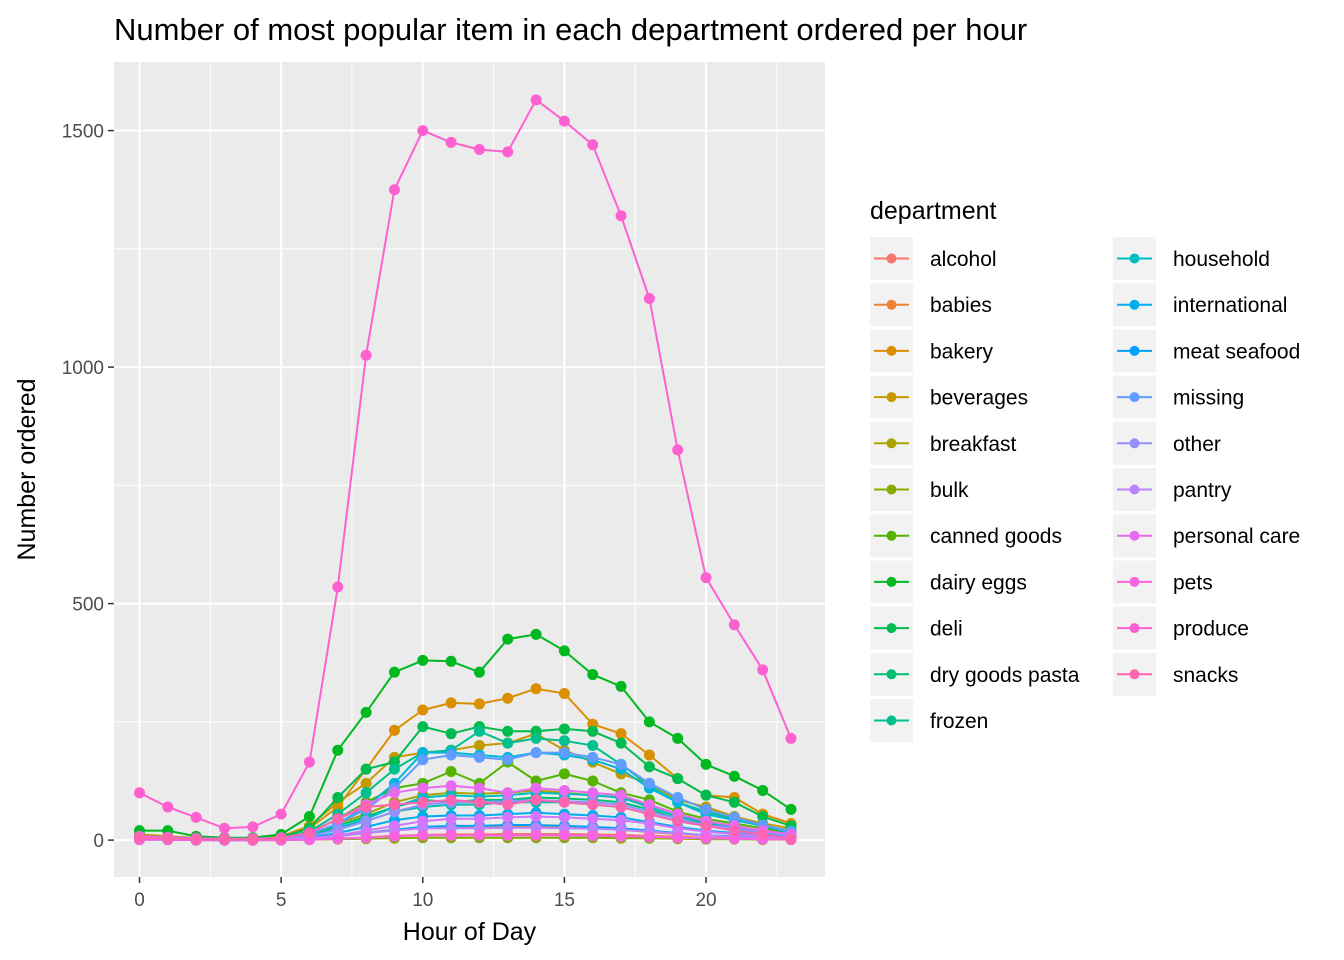 The image size is (1344, 960). I want to click on y-tick-label: 500, so click(88, 605).